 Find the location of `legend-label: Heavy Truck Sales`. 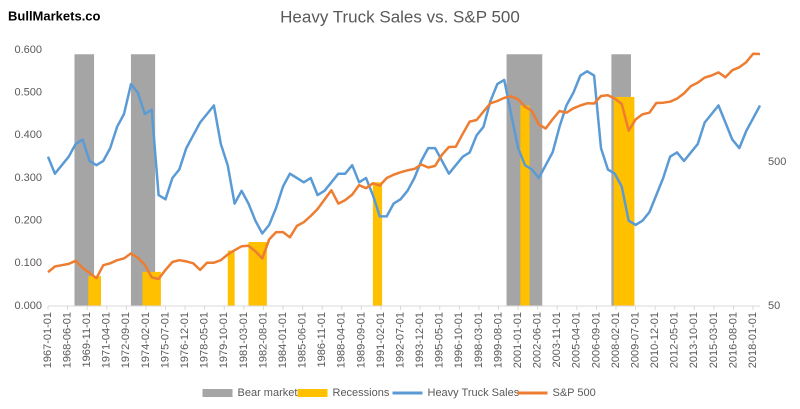

legend-label: Heavy Truck Sales is located at coordinates (474, 393).